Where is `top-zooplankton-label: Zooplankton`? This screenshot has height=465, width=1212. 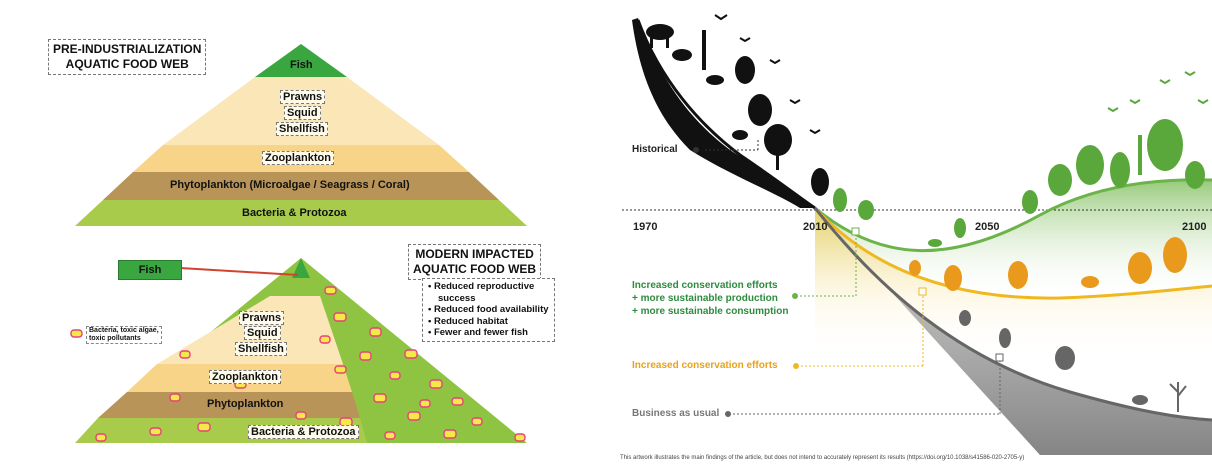 top-zooplankton-label: Zooplankton is located at coordinates (298, 158).